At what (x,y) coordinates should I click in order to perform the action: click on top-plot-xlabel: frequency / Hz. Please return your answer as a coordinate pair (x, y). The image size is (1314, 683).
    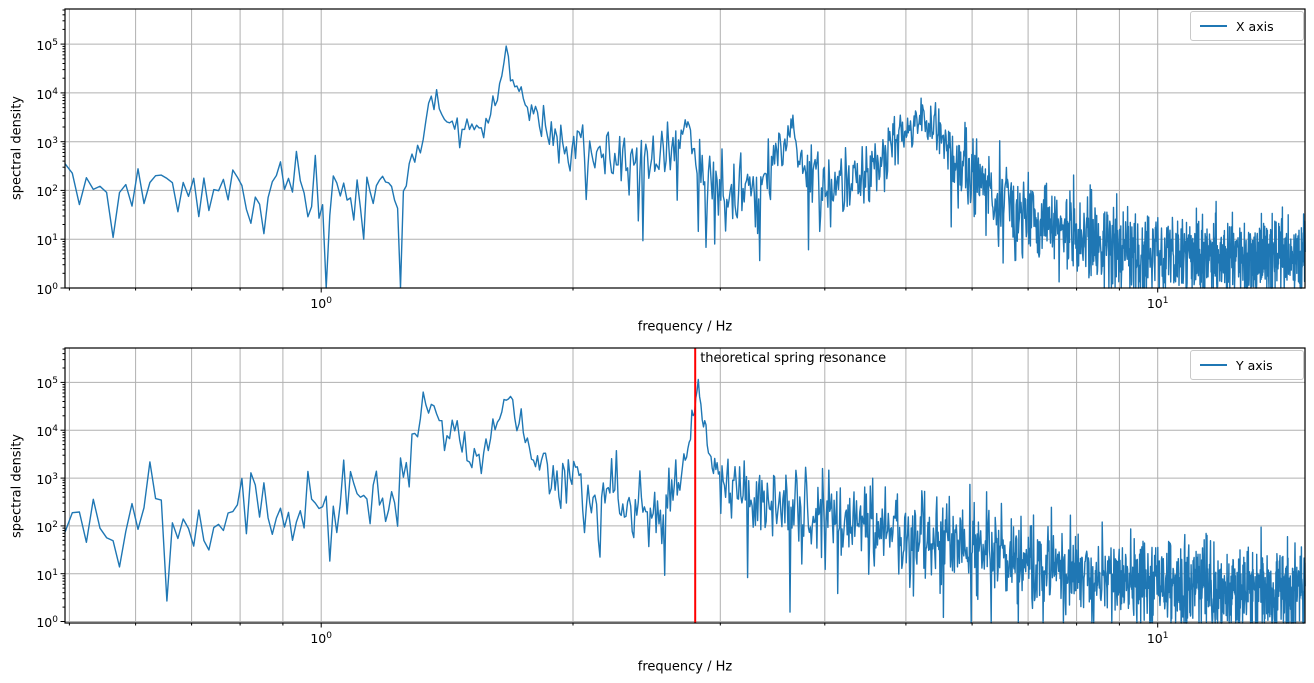
    Looking at the image, I should click on (685, 327).